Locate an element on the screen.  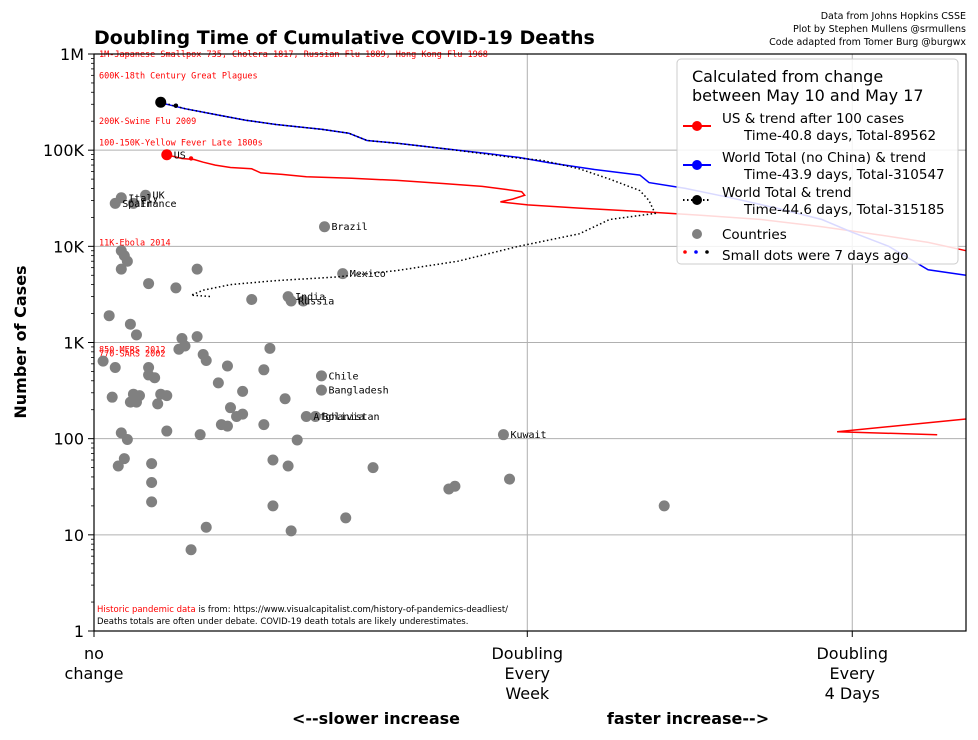
x-tick-label: no is located at coordinates (94, 653).